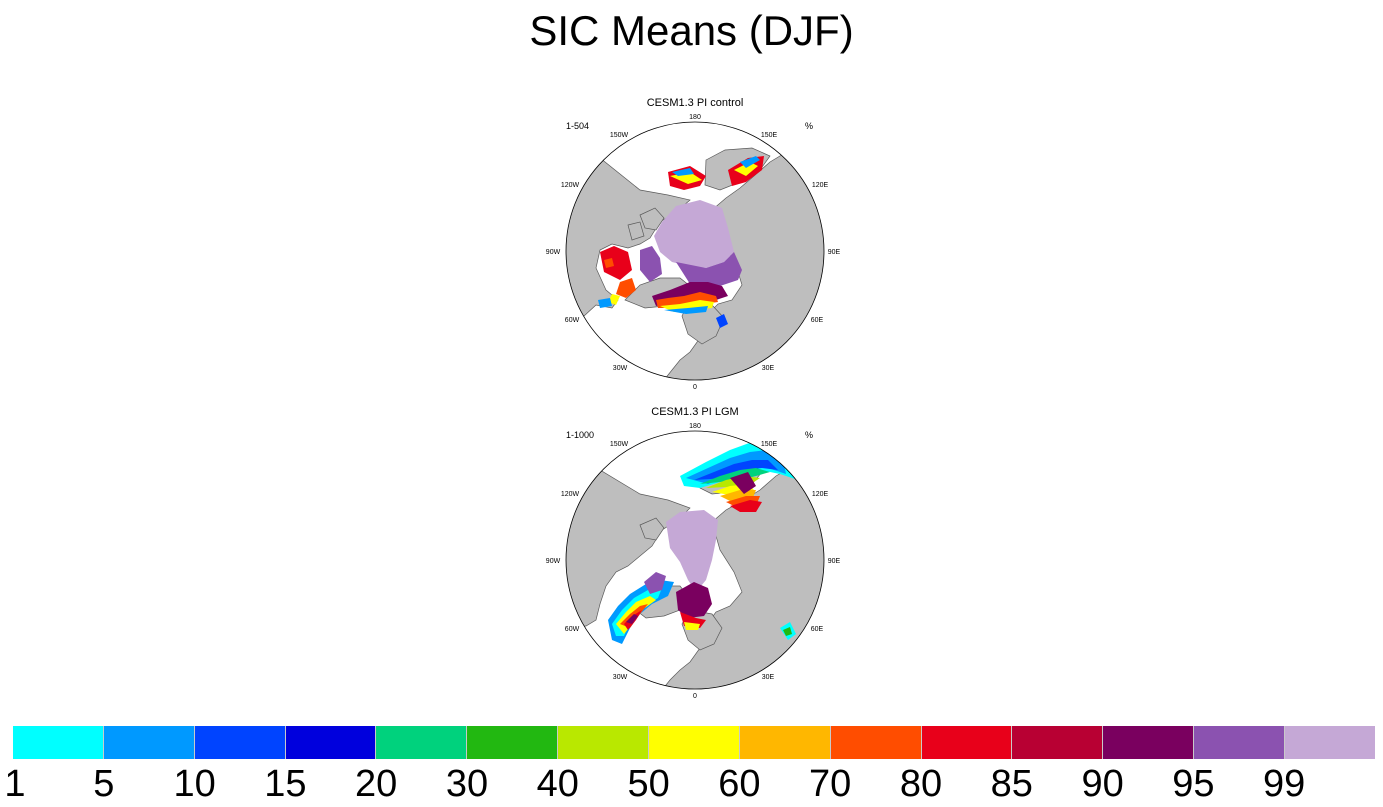 This screenshot has width=1383, height=807. I want to click on figure-title: SIC Means (DJF), so click(691, 30).